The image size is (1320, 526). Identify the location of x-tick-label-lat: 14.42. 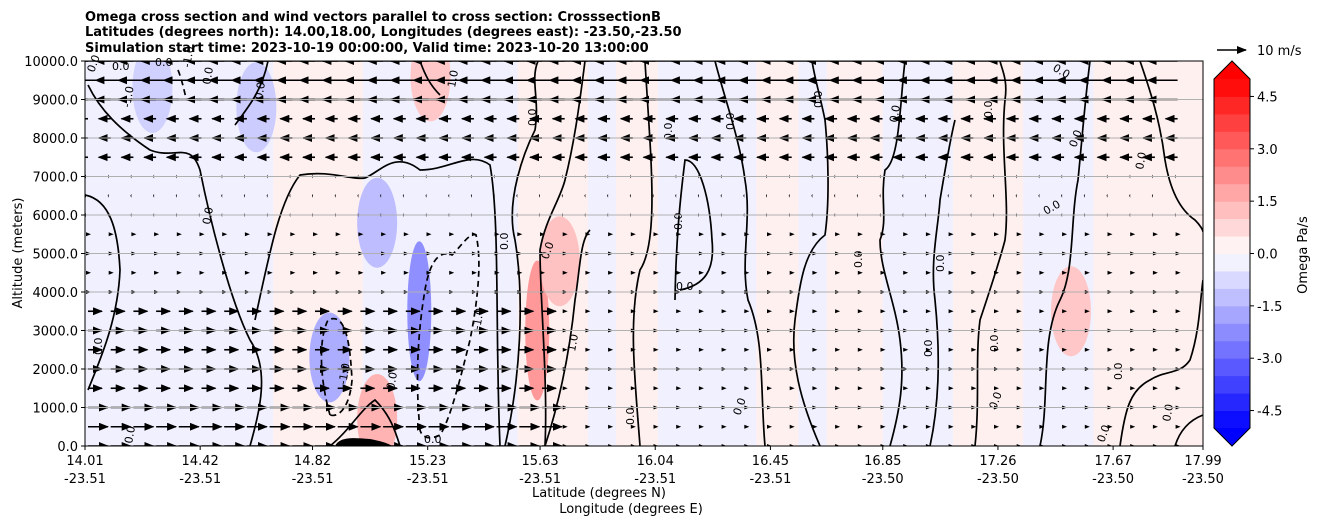
(200, 461).